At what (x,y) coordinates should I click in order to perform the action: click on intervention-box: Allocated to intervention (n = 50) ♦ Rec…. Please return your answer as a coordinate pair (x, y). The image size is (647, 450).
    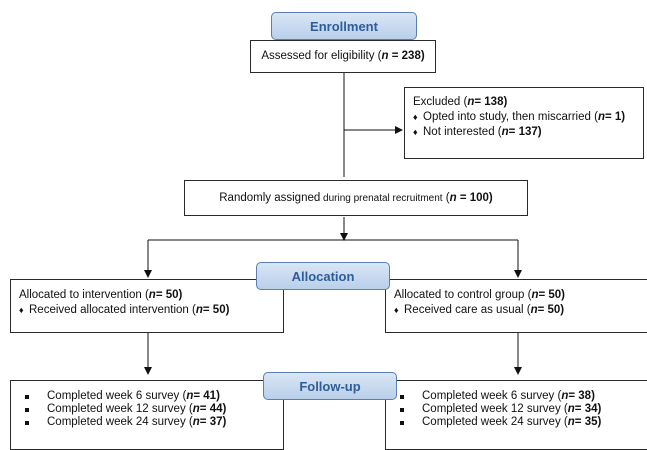
    Looking at the image, I should click on (147, 306).